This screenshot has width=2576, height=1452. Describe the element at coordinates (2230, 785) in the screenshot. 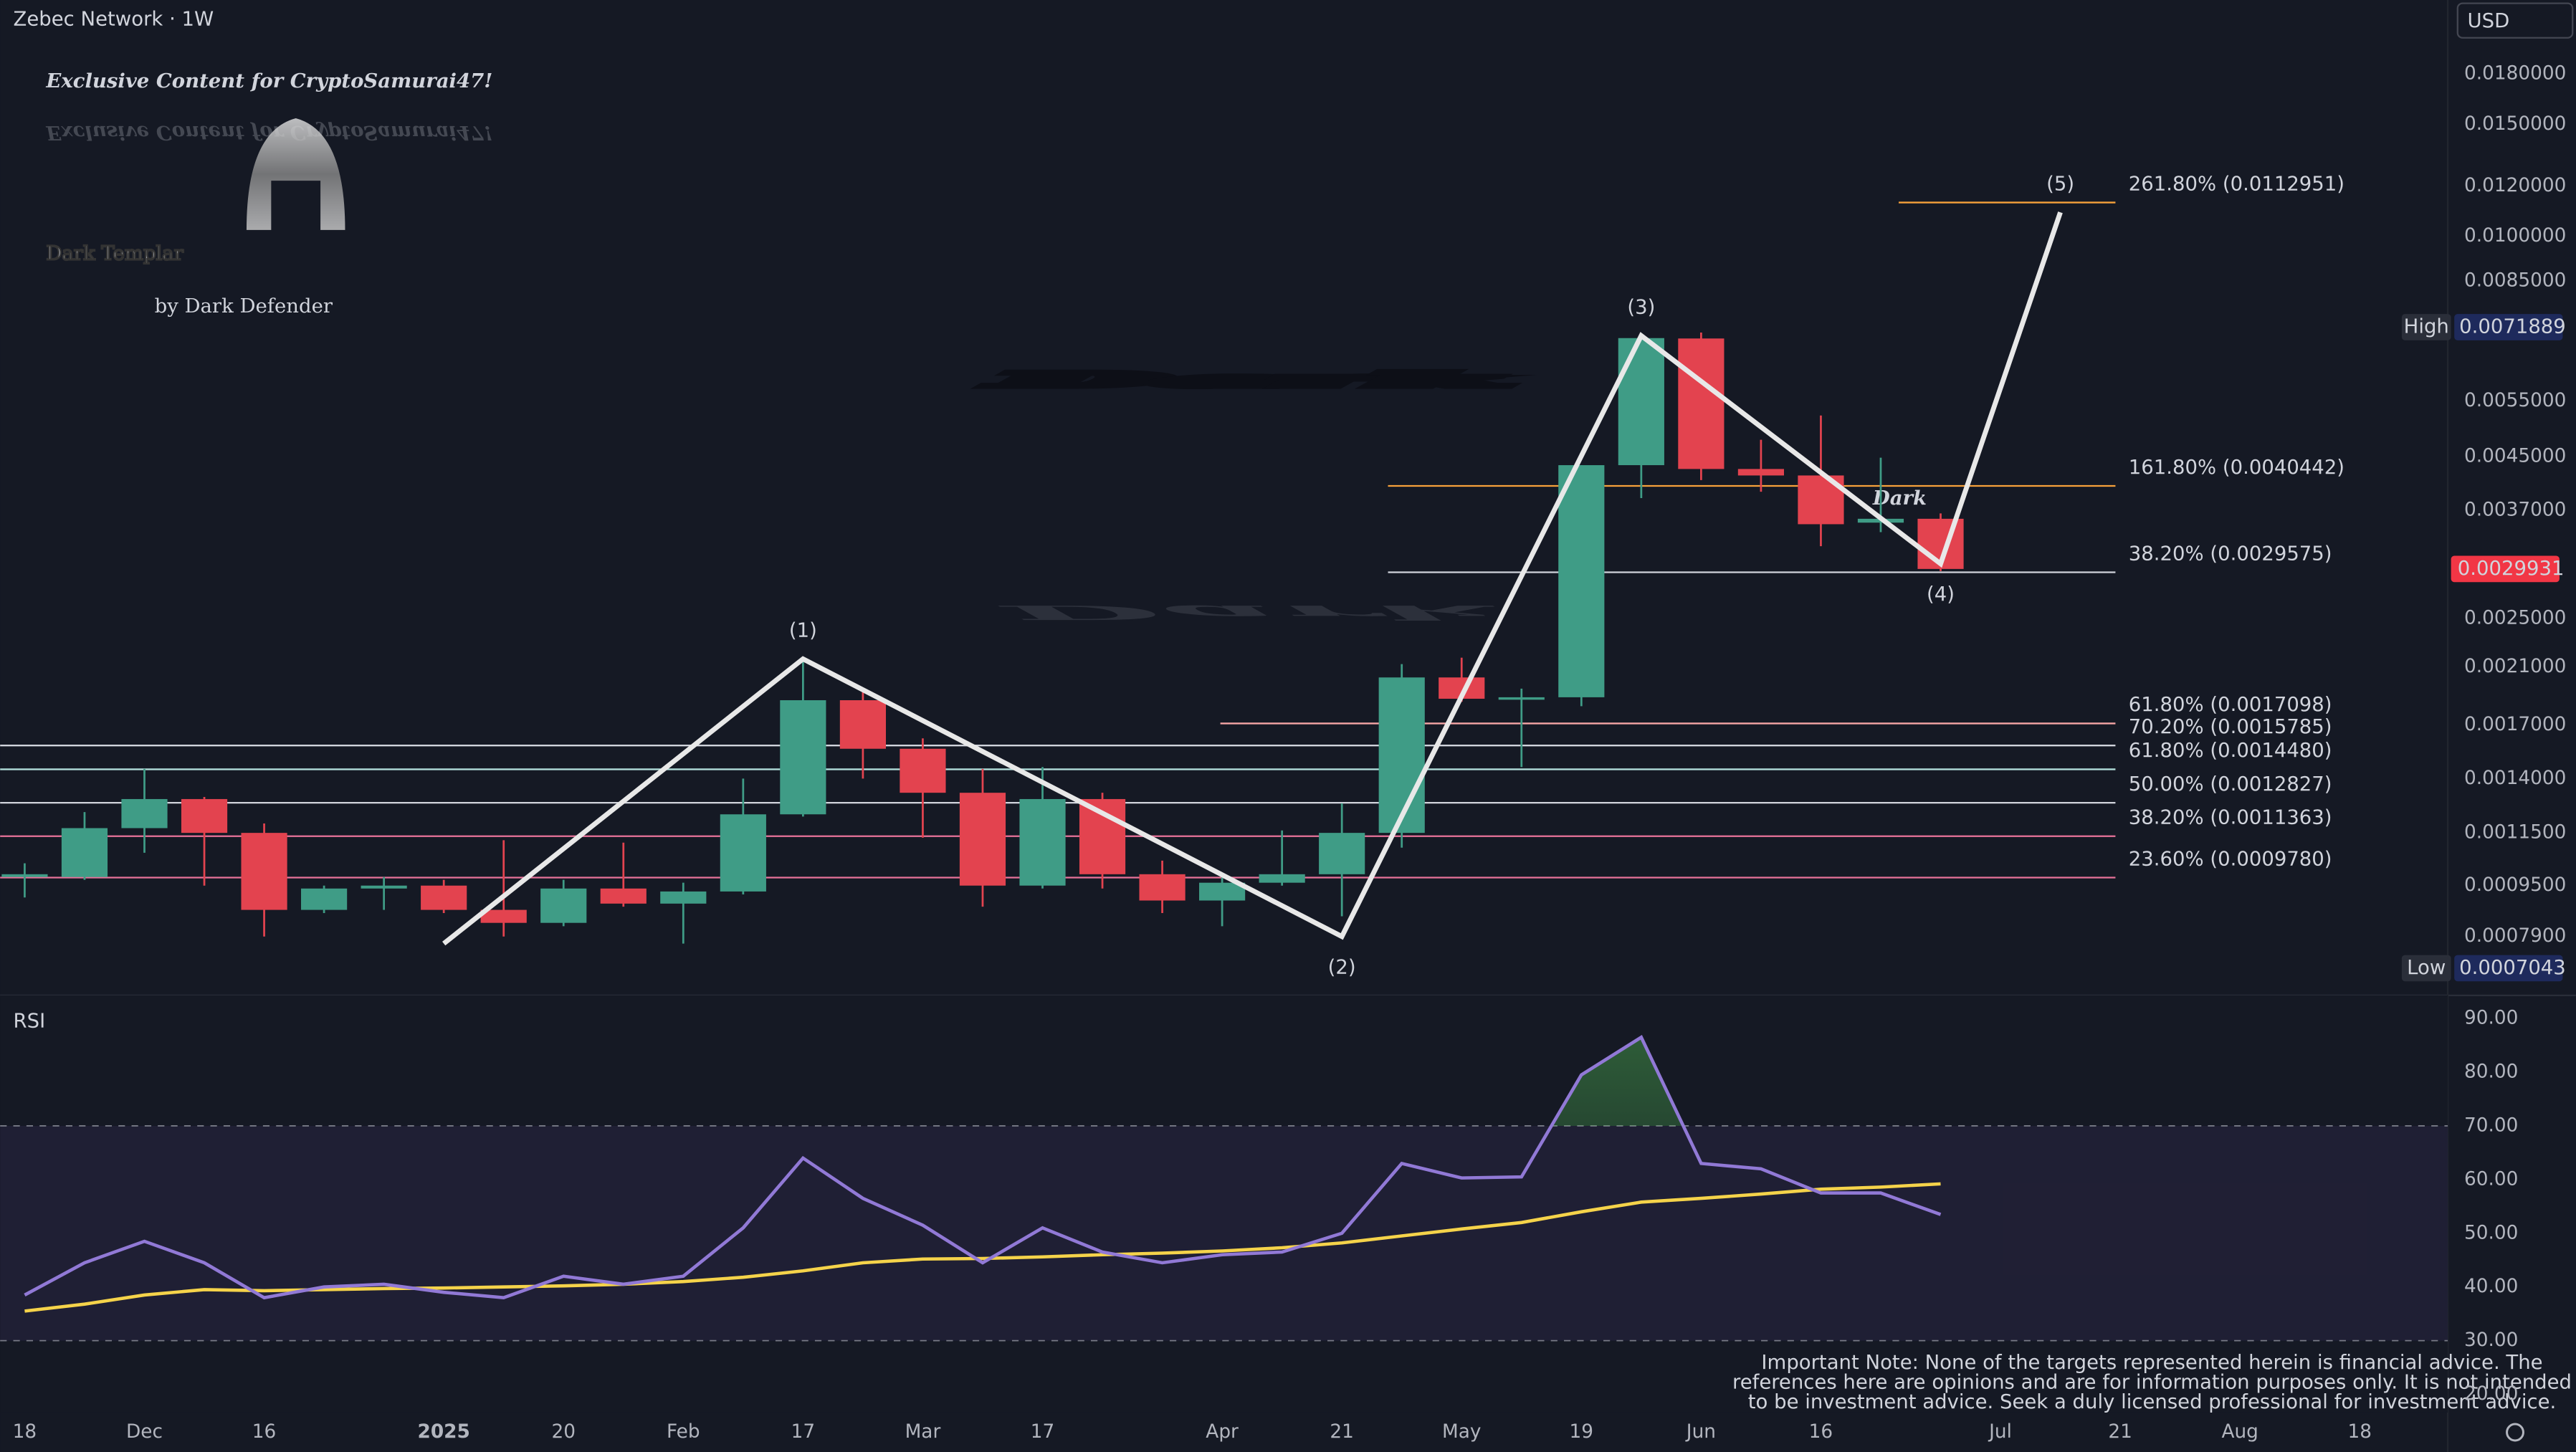

I see `fib-label: 50.00% (0.0012827)` at that location.